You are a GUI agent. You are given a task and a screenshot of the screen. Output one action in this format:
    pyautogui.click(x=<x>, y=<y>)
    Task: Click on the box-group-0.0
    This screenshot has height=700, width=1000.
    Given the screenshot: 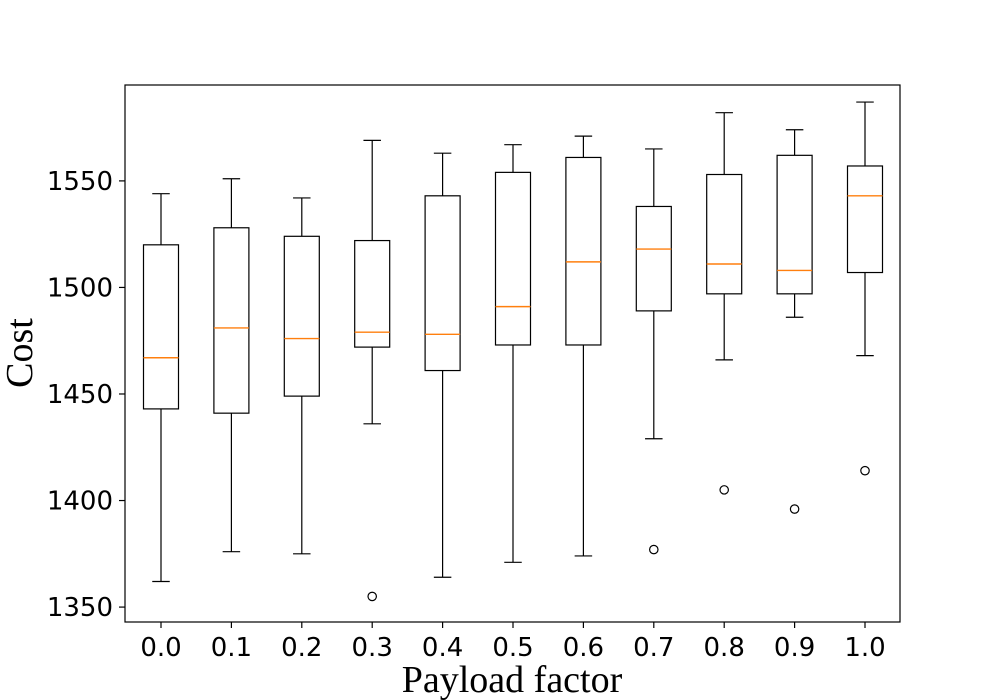 What is the action you would take?
    pyautogui.click(x=161, y=388)
    